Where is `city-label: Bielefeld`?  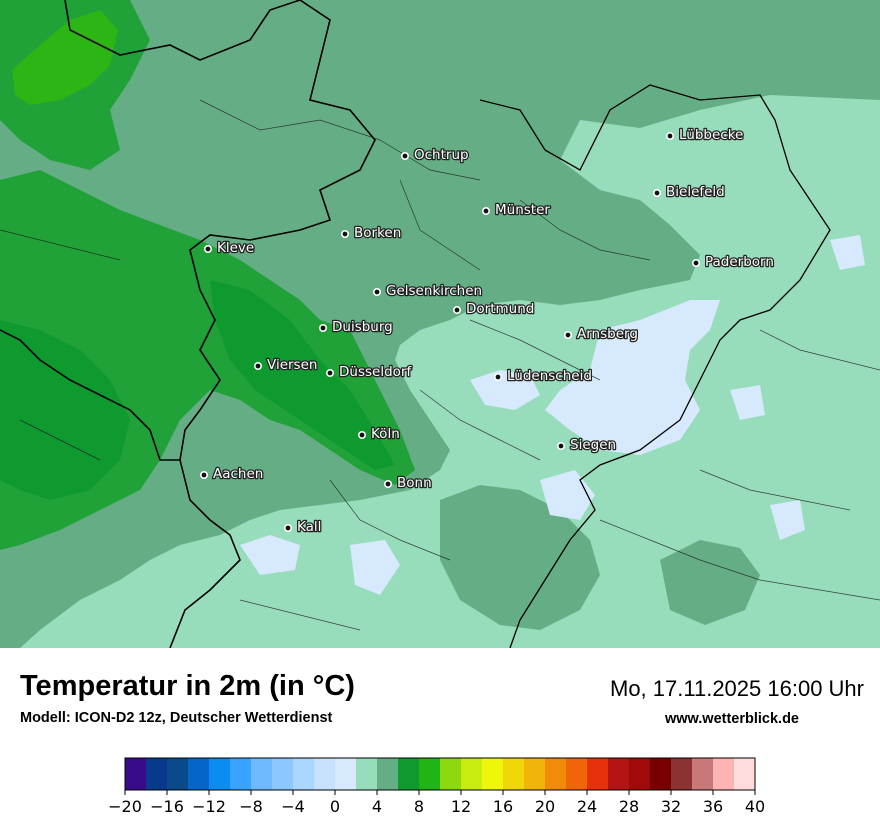
city-label: Bielefeld is located at coordinates (695, 192).